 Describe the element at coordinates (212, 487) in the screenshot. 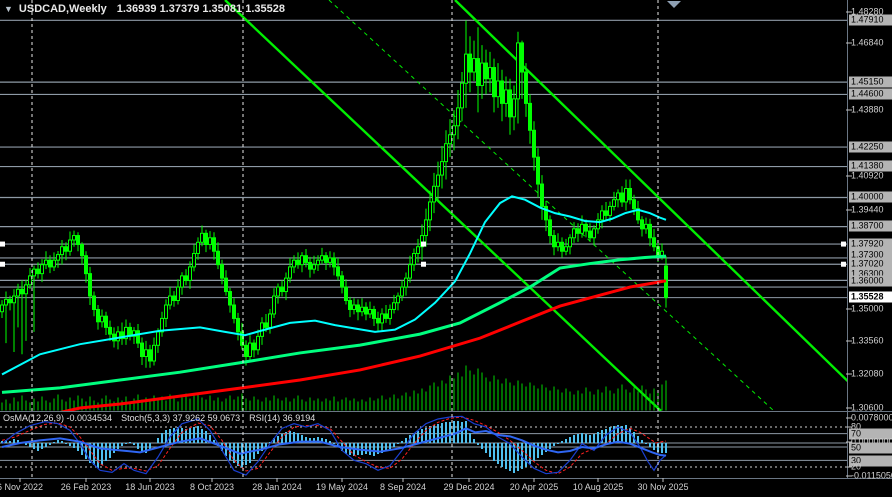

I see `date-axis-label: 8 Oct 2023` at that location.